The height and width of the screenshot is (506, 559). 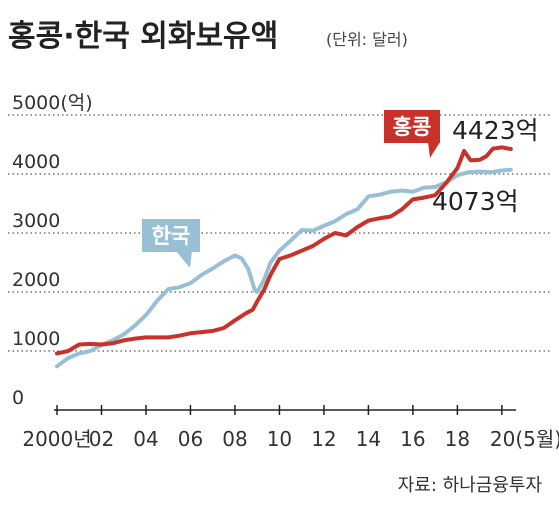 What do you see at coordinates (36, 280) in the screenshot?
I see `y-tick-label: 2000` at bounding box center [36, 280].